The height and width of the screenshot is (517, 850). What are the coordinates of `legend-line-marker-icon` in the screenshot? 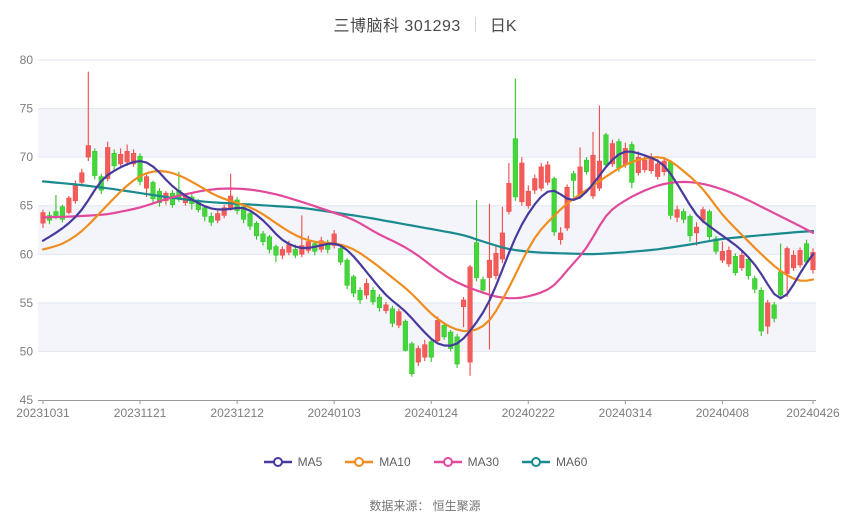 It's located at (277, 462).